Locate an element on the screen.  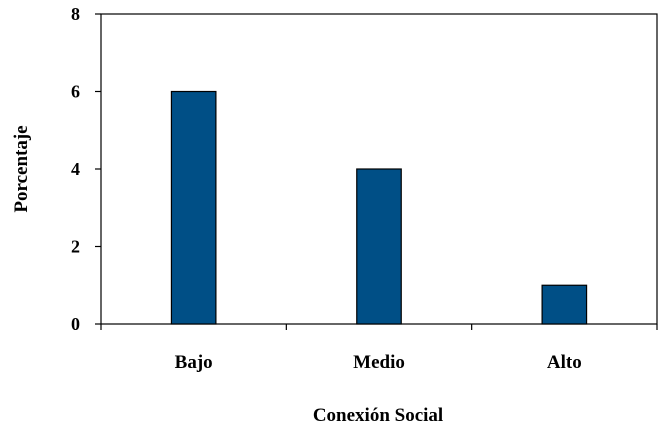
y-tick-label: 0 is located at coordinates (75, 324).